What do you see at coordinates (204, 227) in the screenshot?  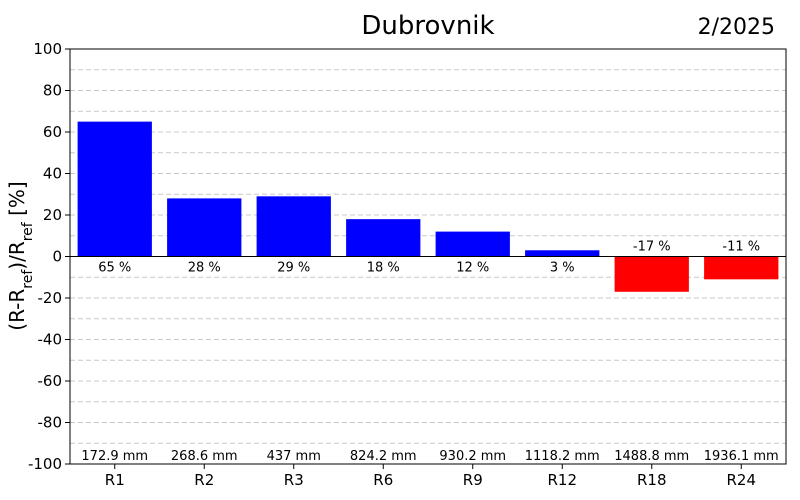 I see `bar-r2` at bounding box center [204, 227].